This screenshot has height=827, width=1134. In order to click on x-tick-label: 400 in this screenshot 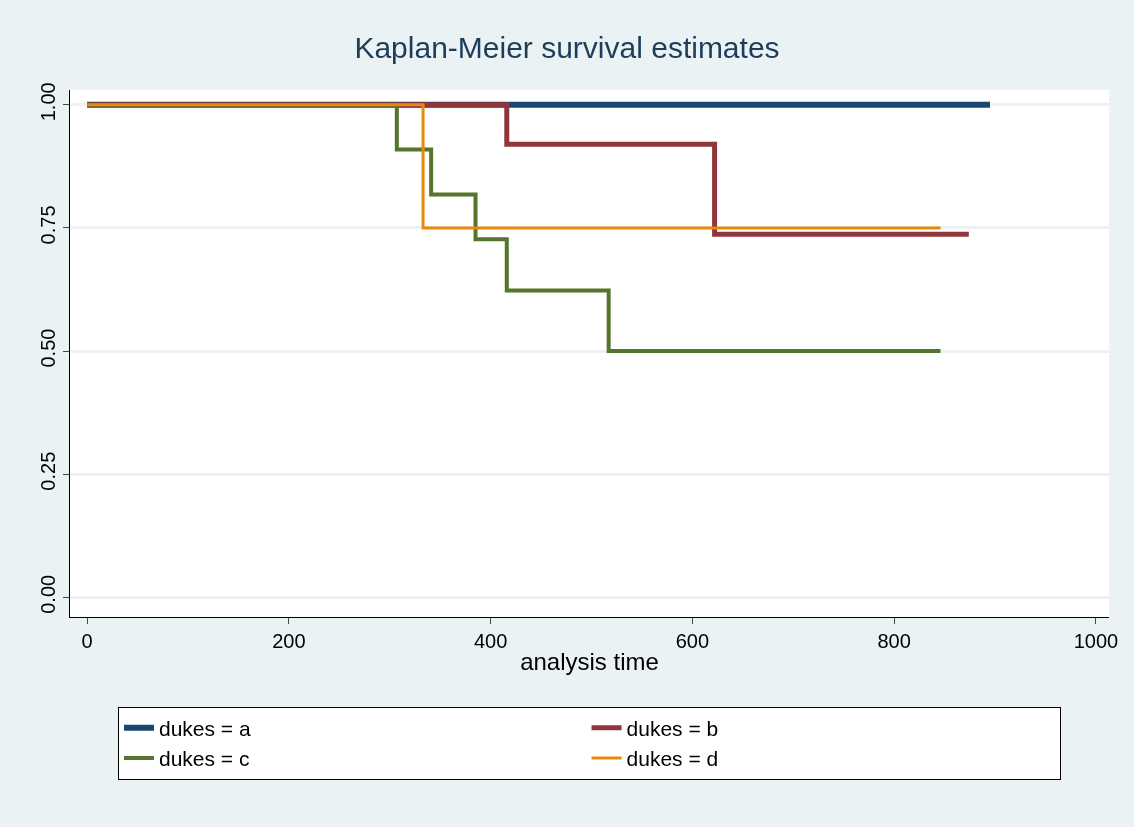, I will do `click(490, 641)`.